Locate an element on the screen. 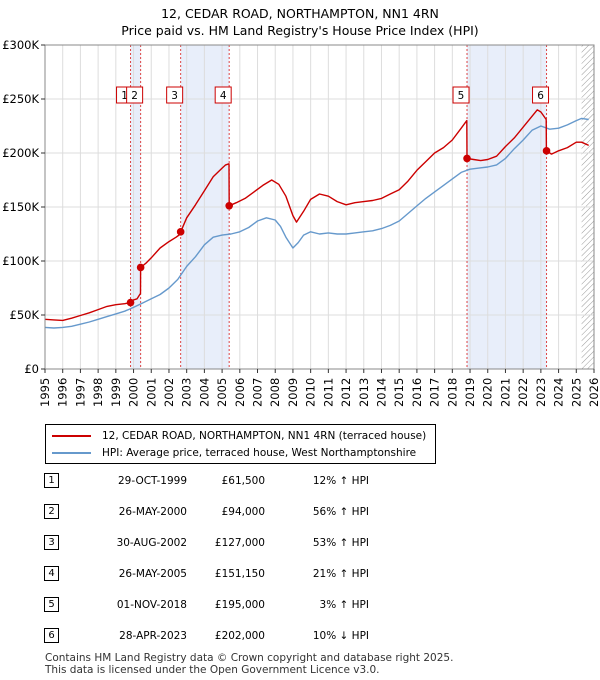 The image size is (600, 680). table-row: 6 28-APR-2023 £202,000 10% ↓ HPI is located at coordinates (300, 636).